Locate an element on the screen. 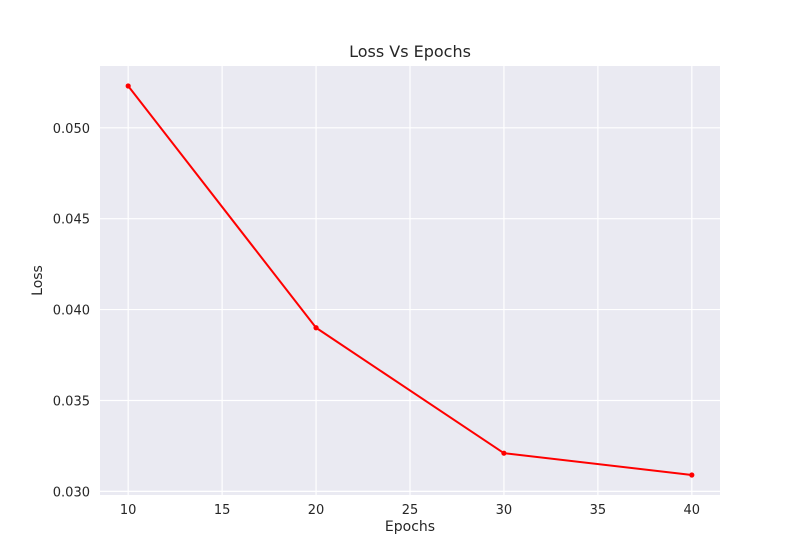  x-tick-label: 15 is located at coordinates (222, 510).